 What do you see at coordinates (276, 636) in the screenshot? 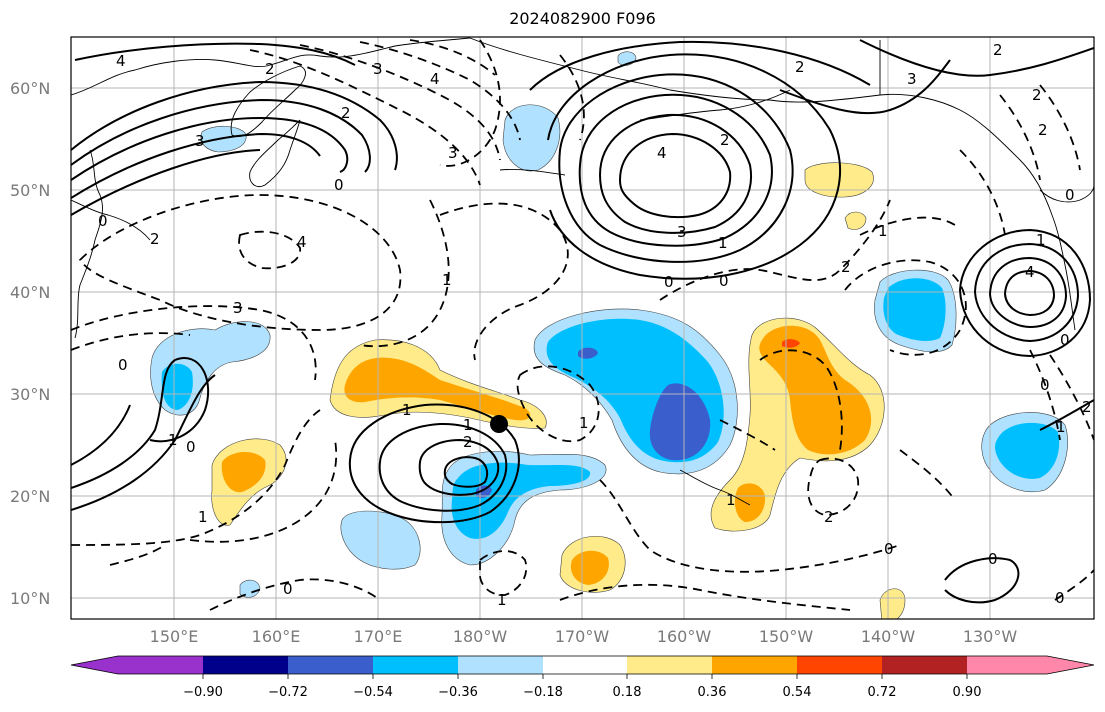
I see `lon-label: 160°E` at bounding box center [276, 636].